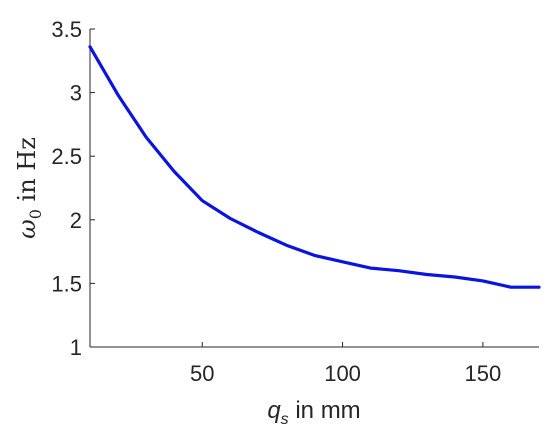  Describe the element at coordinates (29, 188) in the screenshot. I see `y-axis-label: ω0 in Hz` at that location.